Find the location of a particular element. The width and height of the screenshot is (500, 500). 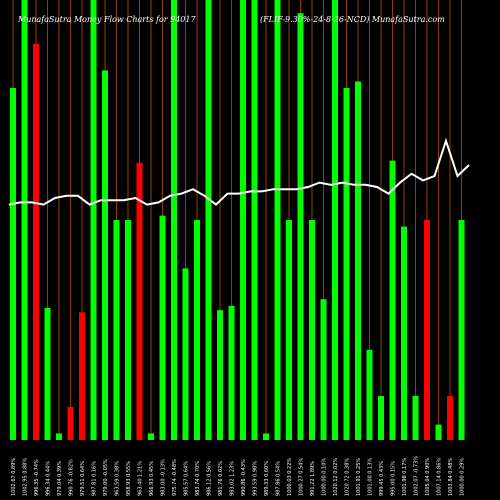

x-tick-label: 979.00 -0.05% is located at coordinates (106, 477).